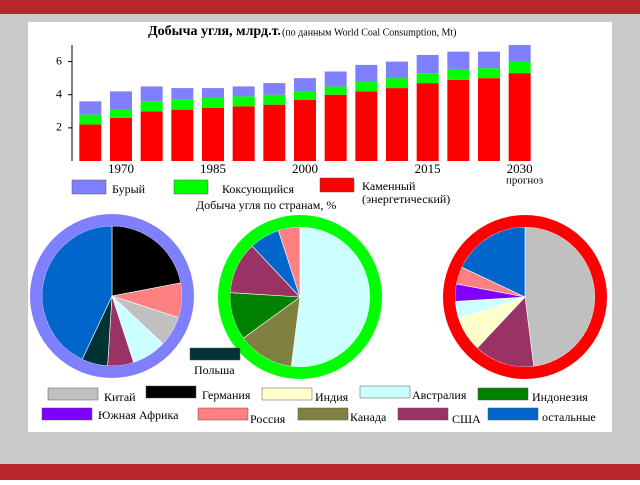 The image size is (640, 485). I want to click on legend-label: Австралия, so click(439, 395).